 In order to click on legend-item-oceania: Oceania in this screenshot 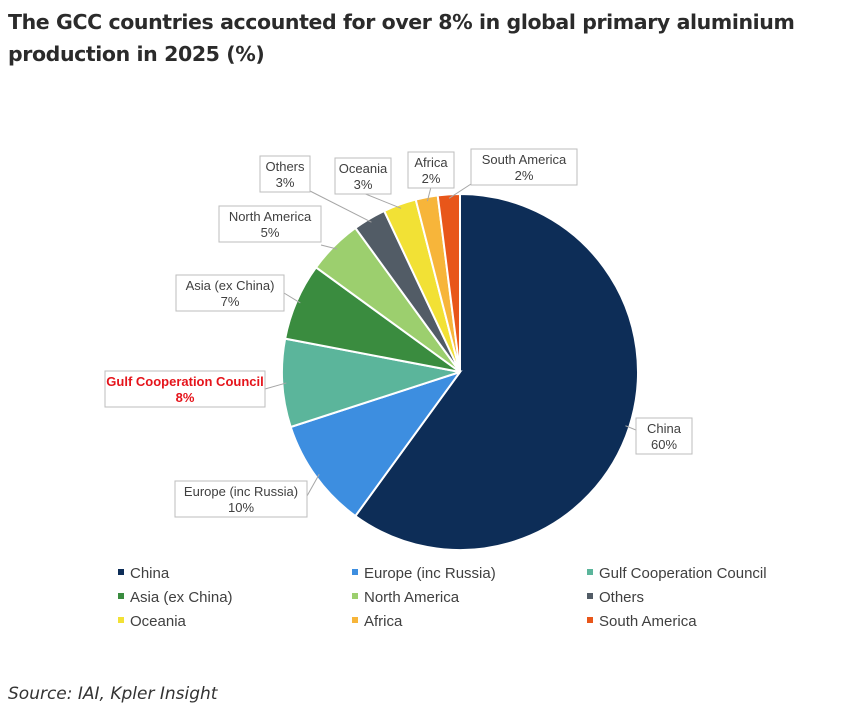, I will do `click(152, 621)`.